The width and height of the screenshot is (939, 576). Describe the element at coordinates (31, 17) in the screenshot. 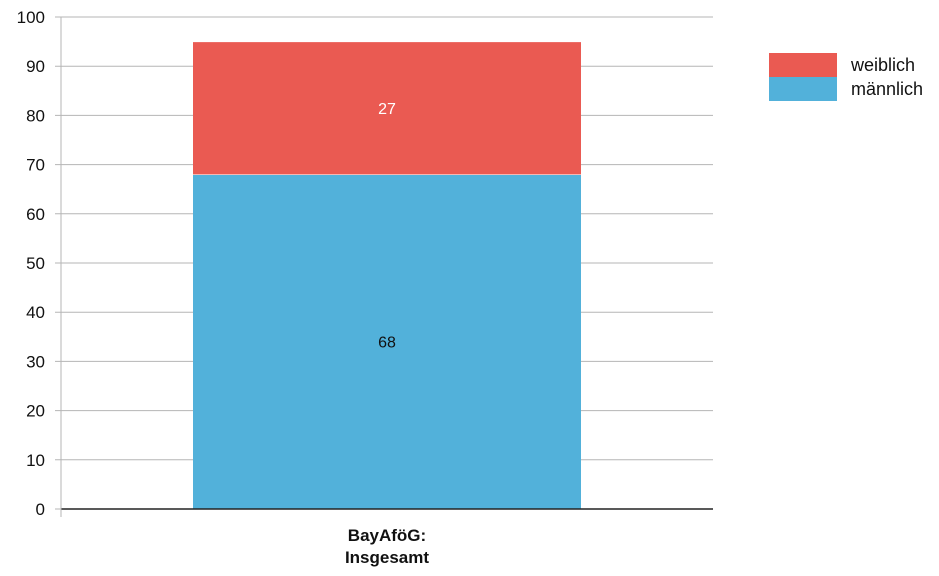

I see `y-tick-label: 100` at that location.